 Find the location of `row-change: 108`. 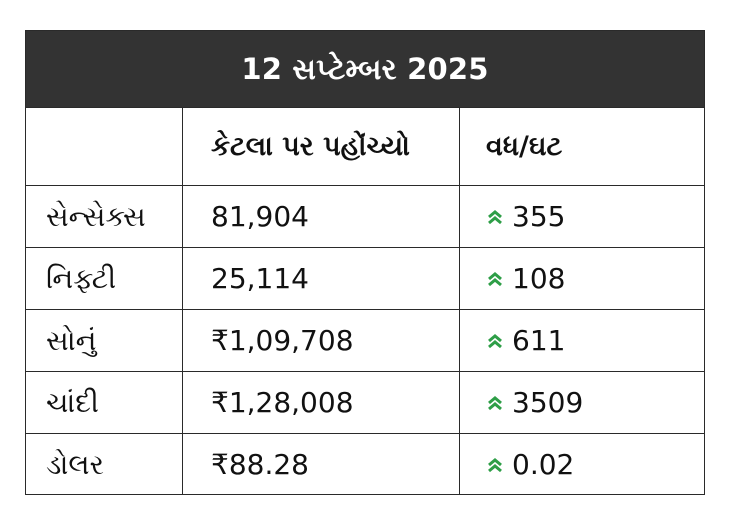

row-change: 108 is located at coordinates (582, 278).